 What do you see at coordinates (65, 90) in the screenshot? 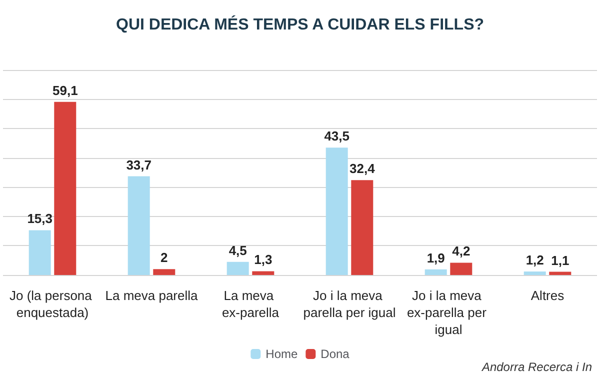
I see `data-label: 59,1` at bounding box center [65, 90].